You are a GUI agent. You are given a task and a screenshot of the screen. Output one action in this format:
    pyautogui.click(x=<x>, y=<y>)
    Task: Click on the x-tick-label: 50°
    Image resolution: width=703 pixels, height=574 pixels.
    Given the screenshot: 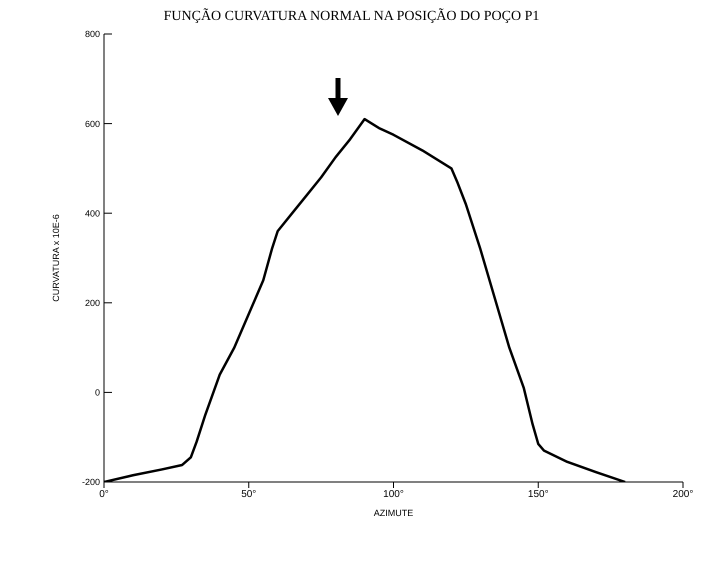 What is the action you would take?
    pyautogui.click(x=248, y=494)
    